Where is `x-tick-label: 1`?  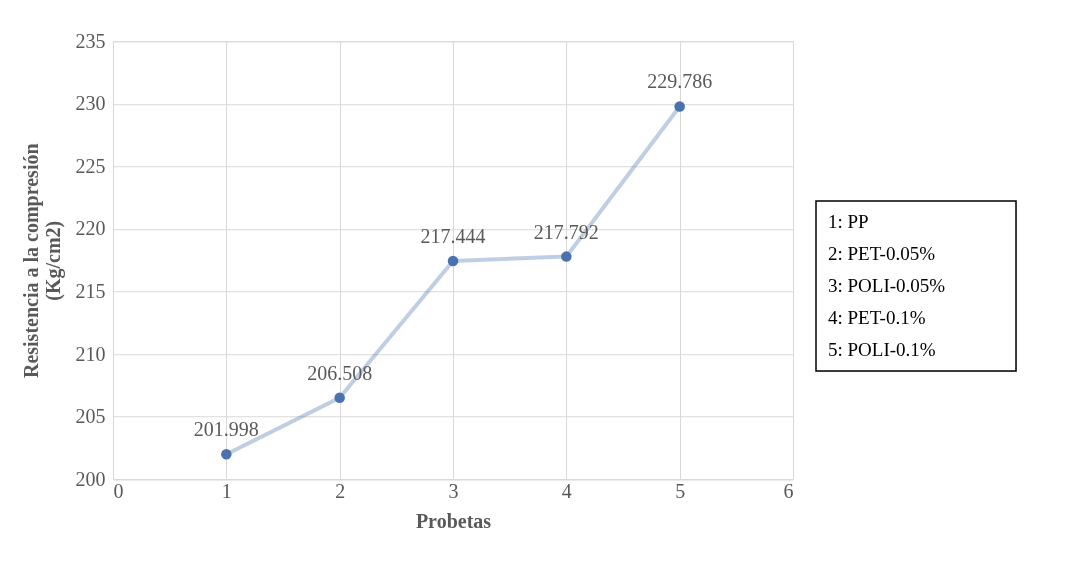 x-tick-label: 1 is located at coordinates (226, 490).